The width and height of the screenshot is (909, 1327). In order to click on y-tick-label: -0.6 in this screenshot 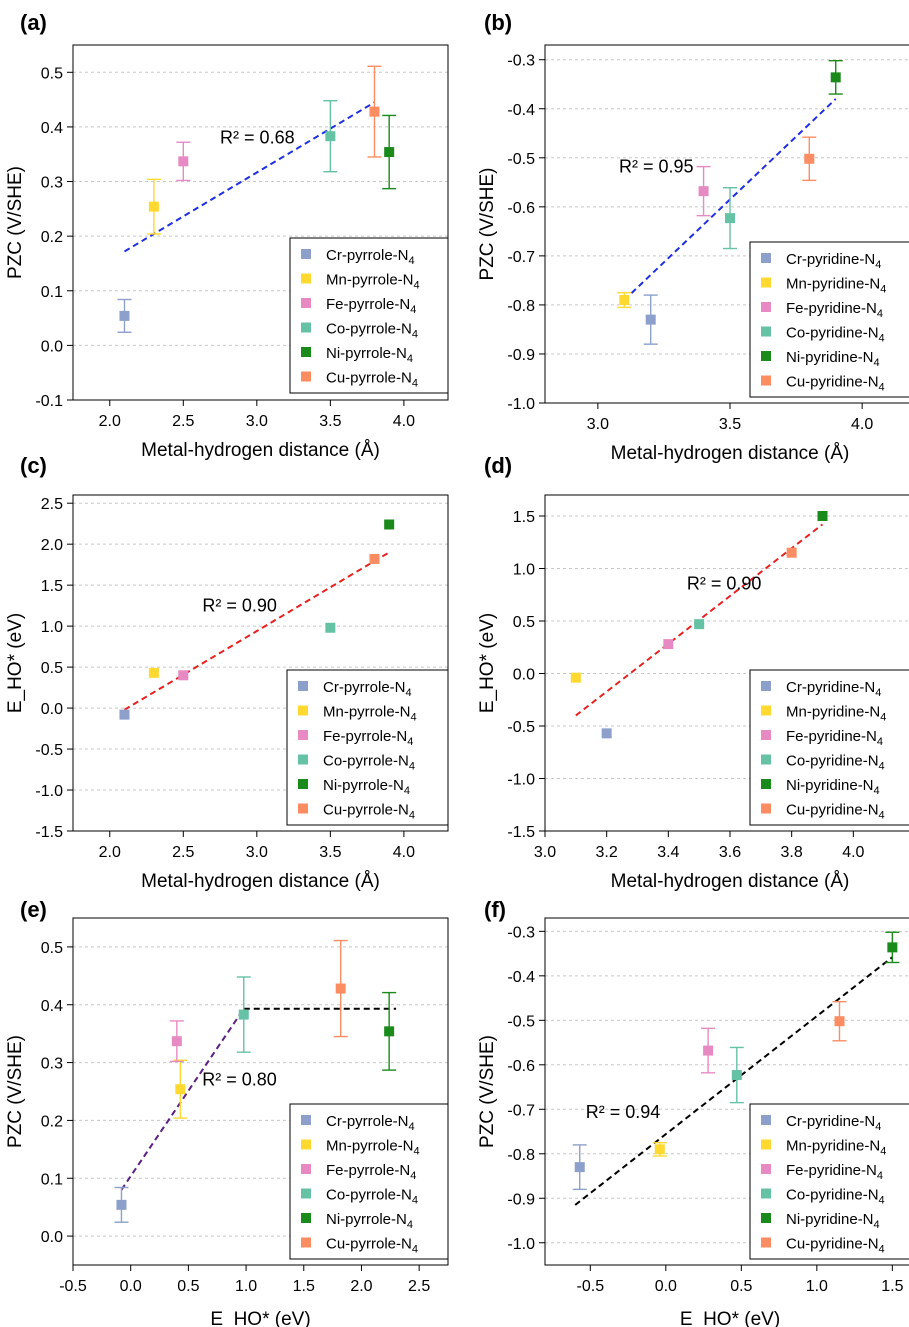, I will do `click(521, 1066)`.